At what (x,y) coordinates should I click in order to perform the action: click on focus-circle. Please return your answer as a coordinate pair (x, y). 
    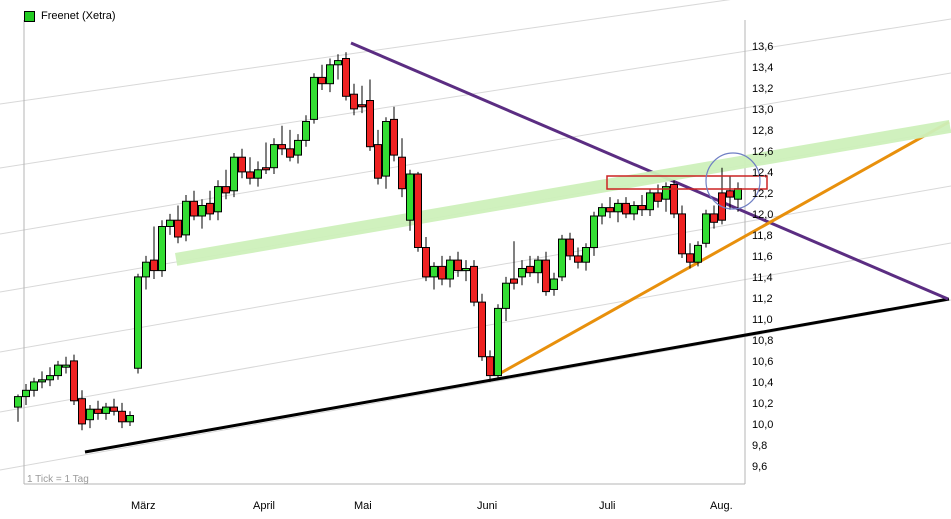
    Looking at the image, I should click on (733, 181).